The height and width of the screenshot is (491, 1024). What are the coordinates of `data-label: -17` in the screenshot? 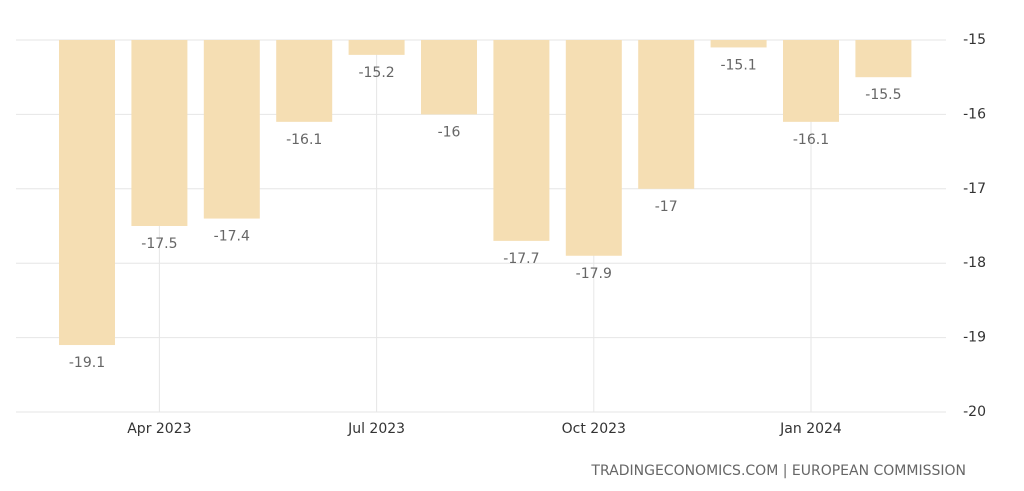 It's located at (666, 207).